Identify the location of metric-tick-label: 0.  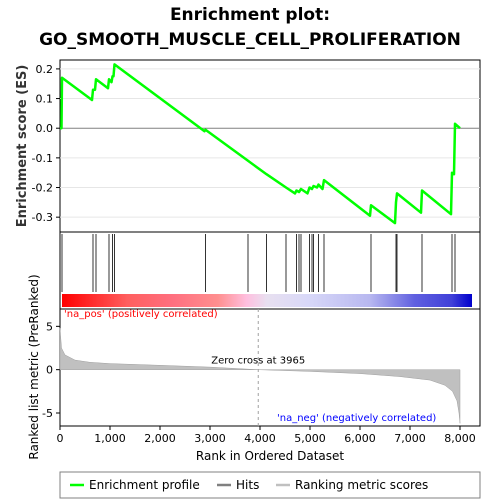
(49, 370).